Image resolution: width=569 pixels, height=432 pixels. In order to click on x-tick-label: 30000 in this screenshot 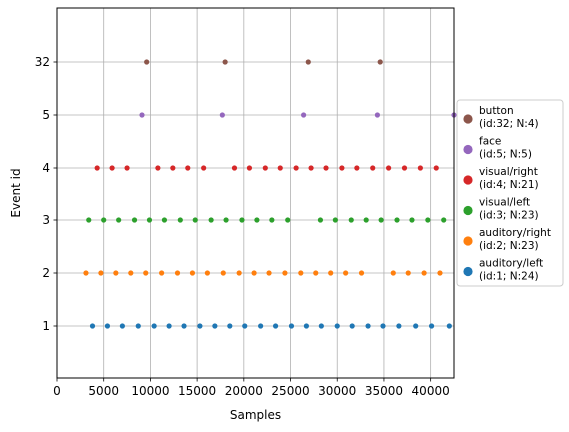, I will do `click(337, 391)`.